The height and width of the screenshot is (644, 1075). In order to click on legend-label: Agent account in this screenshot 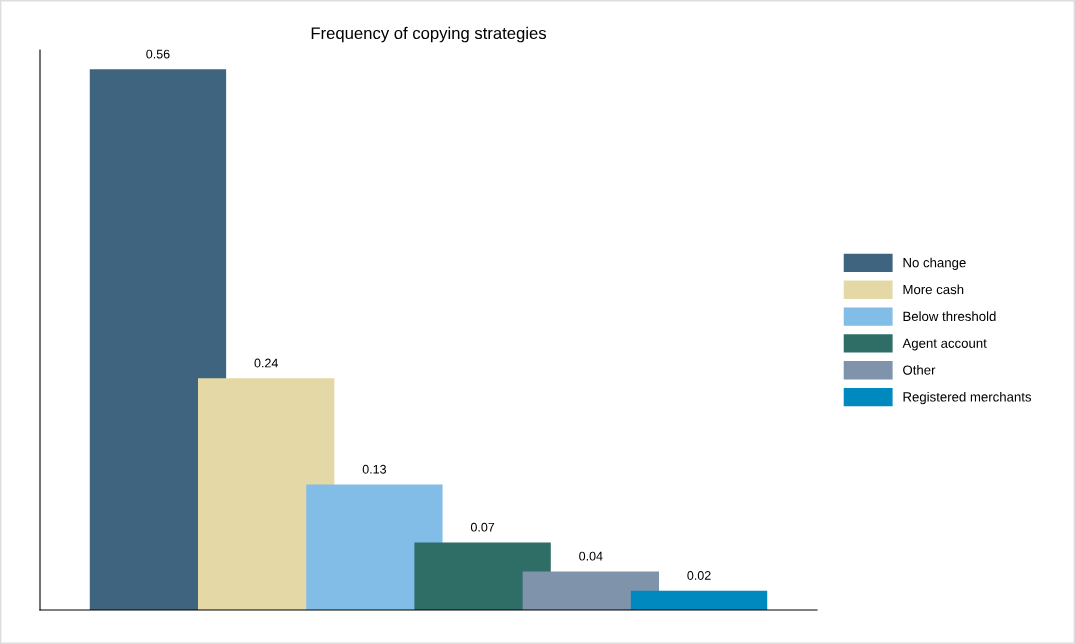, I will do `click(944, 344)`.